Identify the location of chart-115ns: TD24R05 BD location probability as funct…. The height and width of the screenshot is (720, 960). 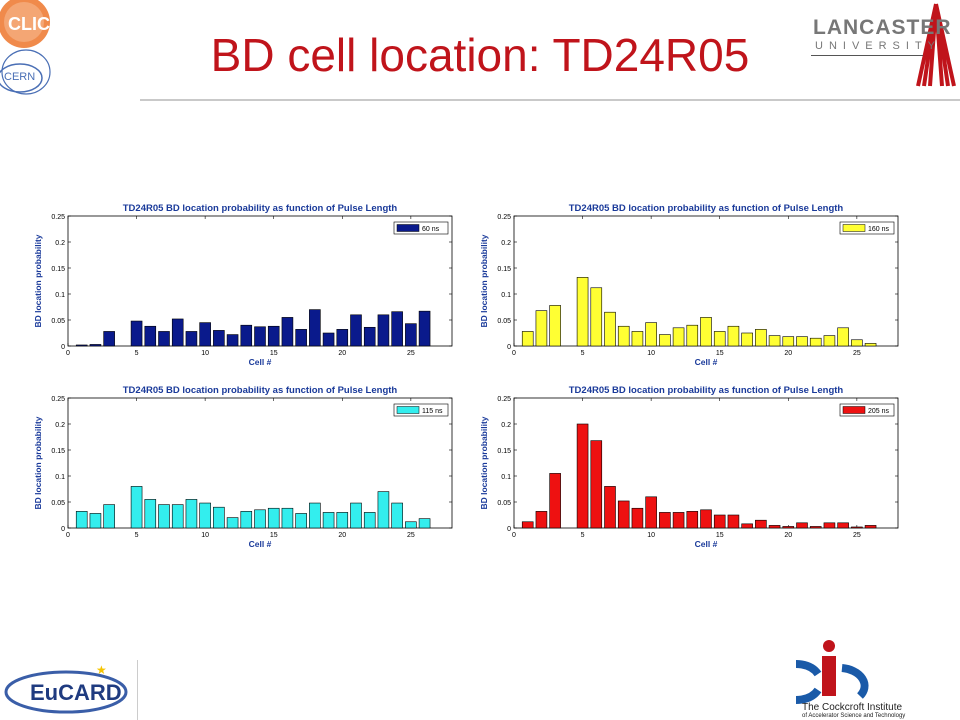
(250, 466).